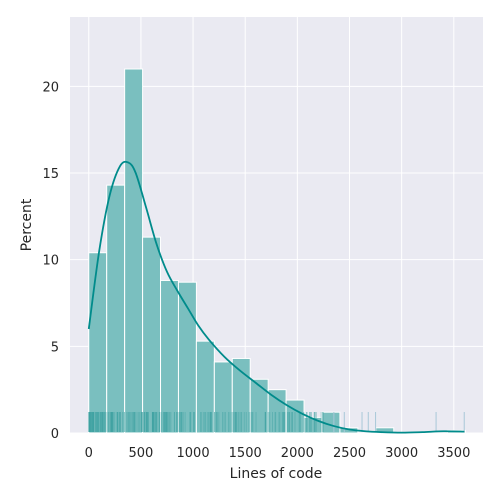 Image resolution: width=500 pixels, height=500 pixels. I want to click on y-tick-label: 5, so click(55, 347).